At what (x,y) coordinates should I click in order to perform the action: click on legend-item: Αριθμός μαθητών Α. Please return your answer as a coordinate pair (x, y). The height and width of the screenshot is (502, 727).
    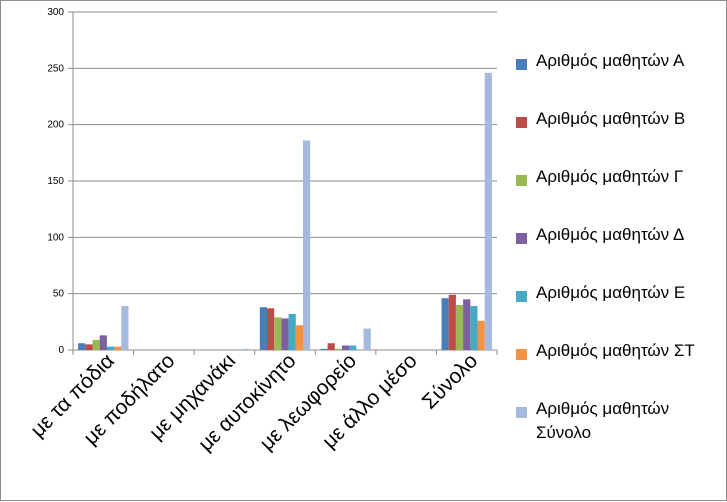
    Looking at the image, I should click on (618, 78).